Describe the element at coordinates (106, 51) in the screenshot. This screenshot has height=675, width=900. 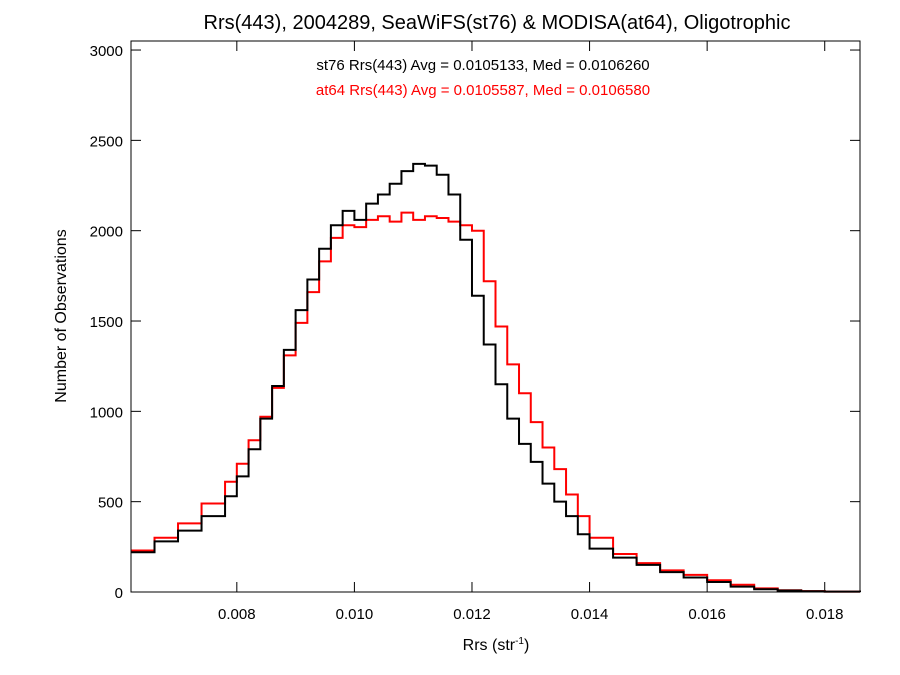
I see `y-tick-label: 3000` at that location.